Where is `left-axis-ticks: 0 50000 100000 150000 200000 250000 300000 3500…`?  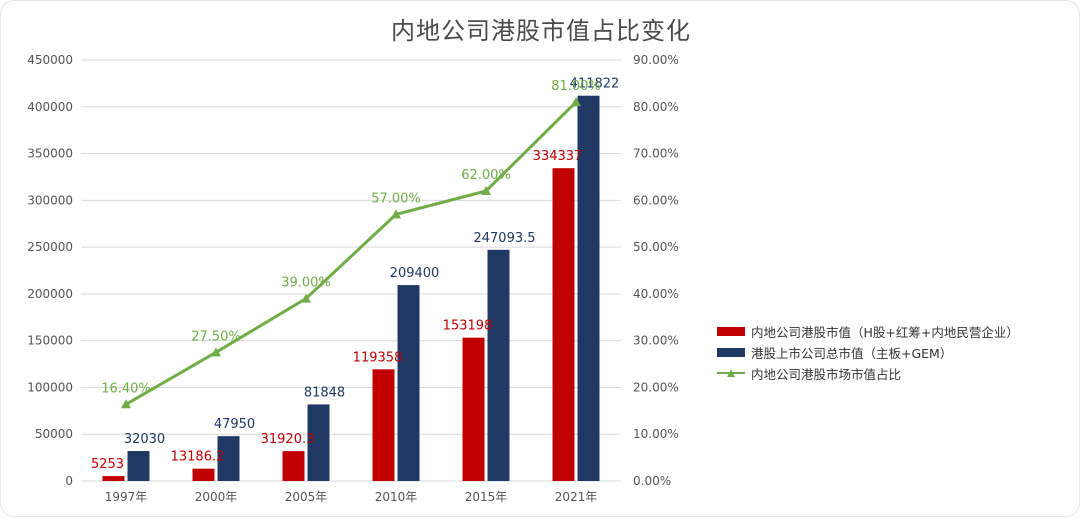
left-axis-ticks: 0 50000 100000 150000 200000 250000 300000 3500… is located at coordinates (50, 270).